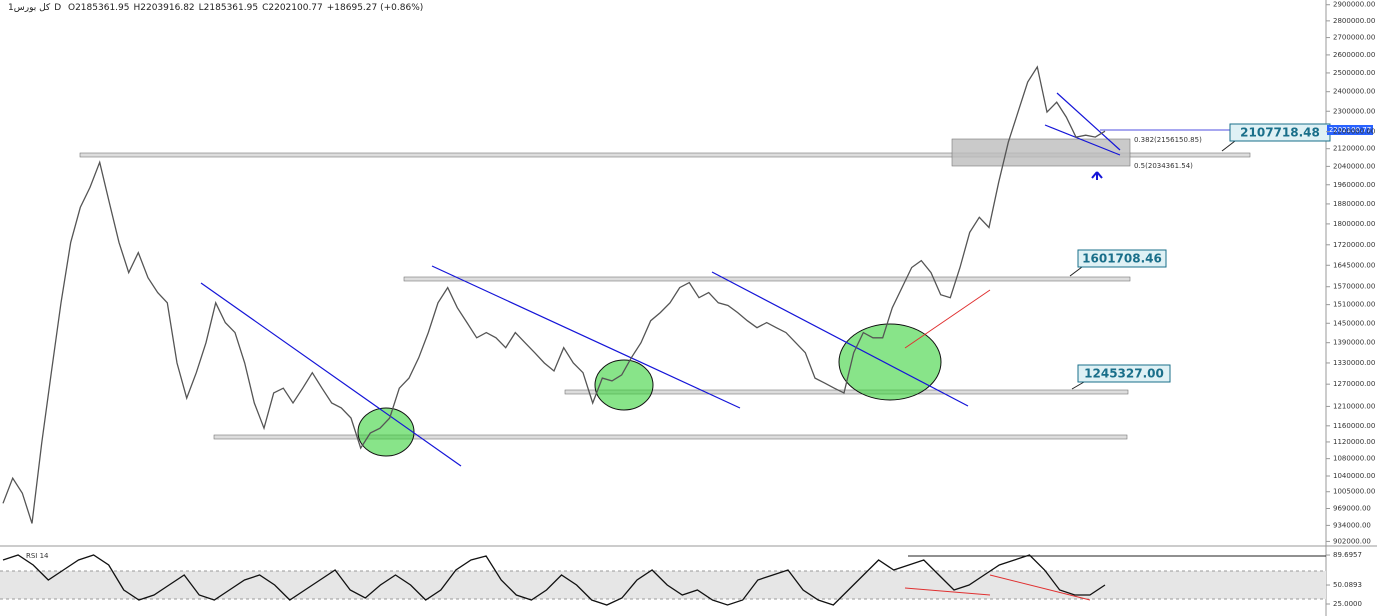 The image size is (1377, 616). I want to click on level-callout: 2107718.48, so click(1276, 137).